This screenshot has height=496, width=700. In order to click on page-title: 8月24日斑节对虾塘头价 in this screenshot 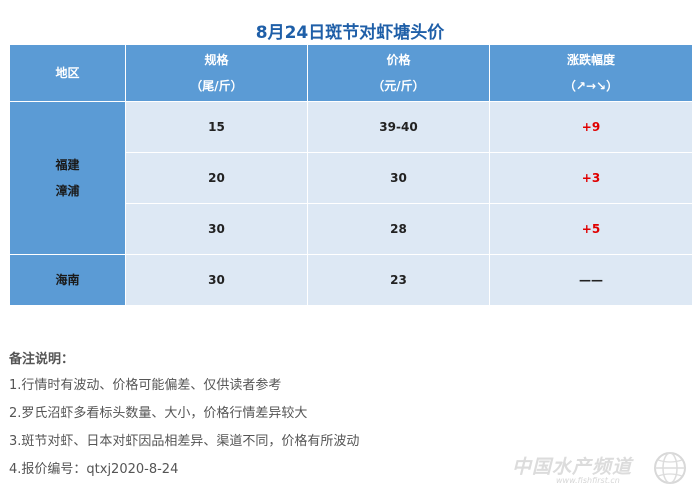, I will do `click(350, 33)`.